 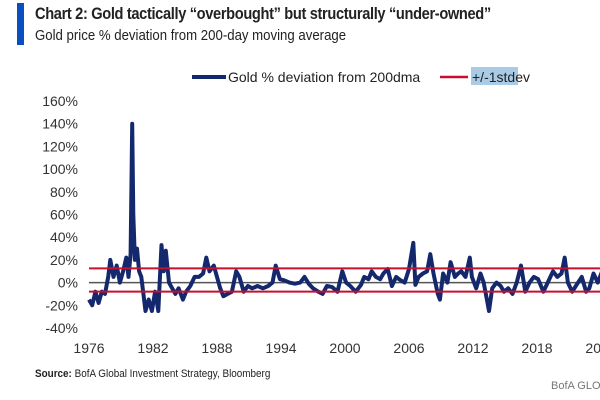 What do you see at coordinates (344, 348) in the screenshot?
I see `x-tick-label: 2000` at bounding box center [344, 348].